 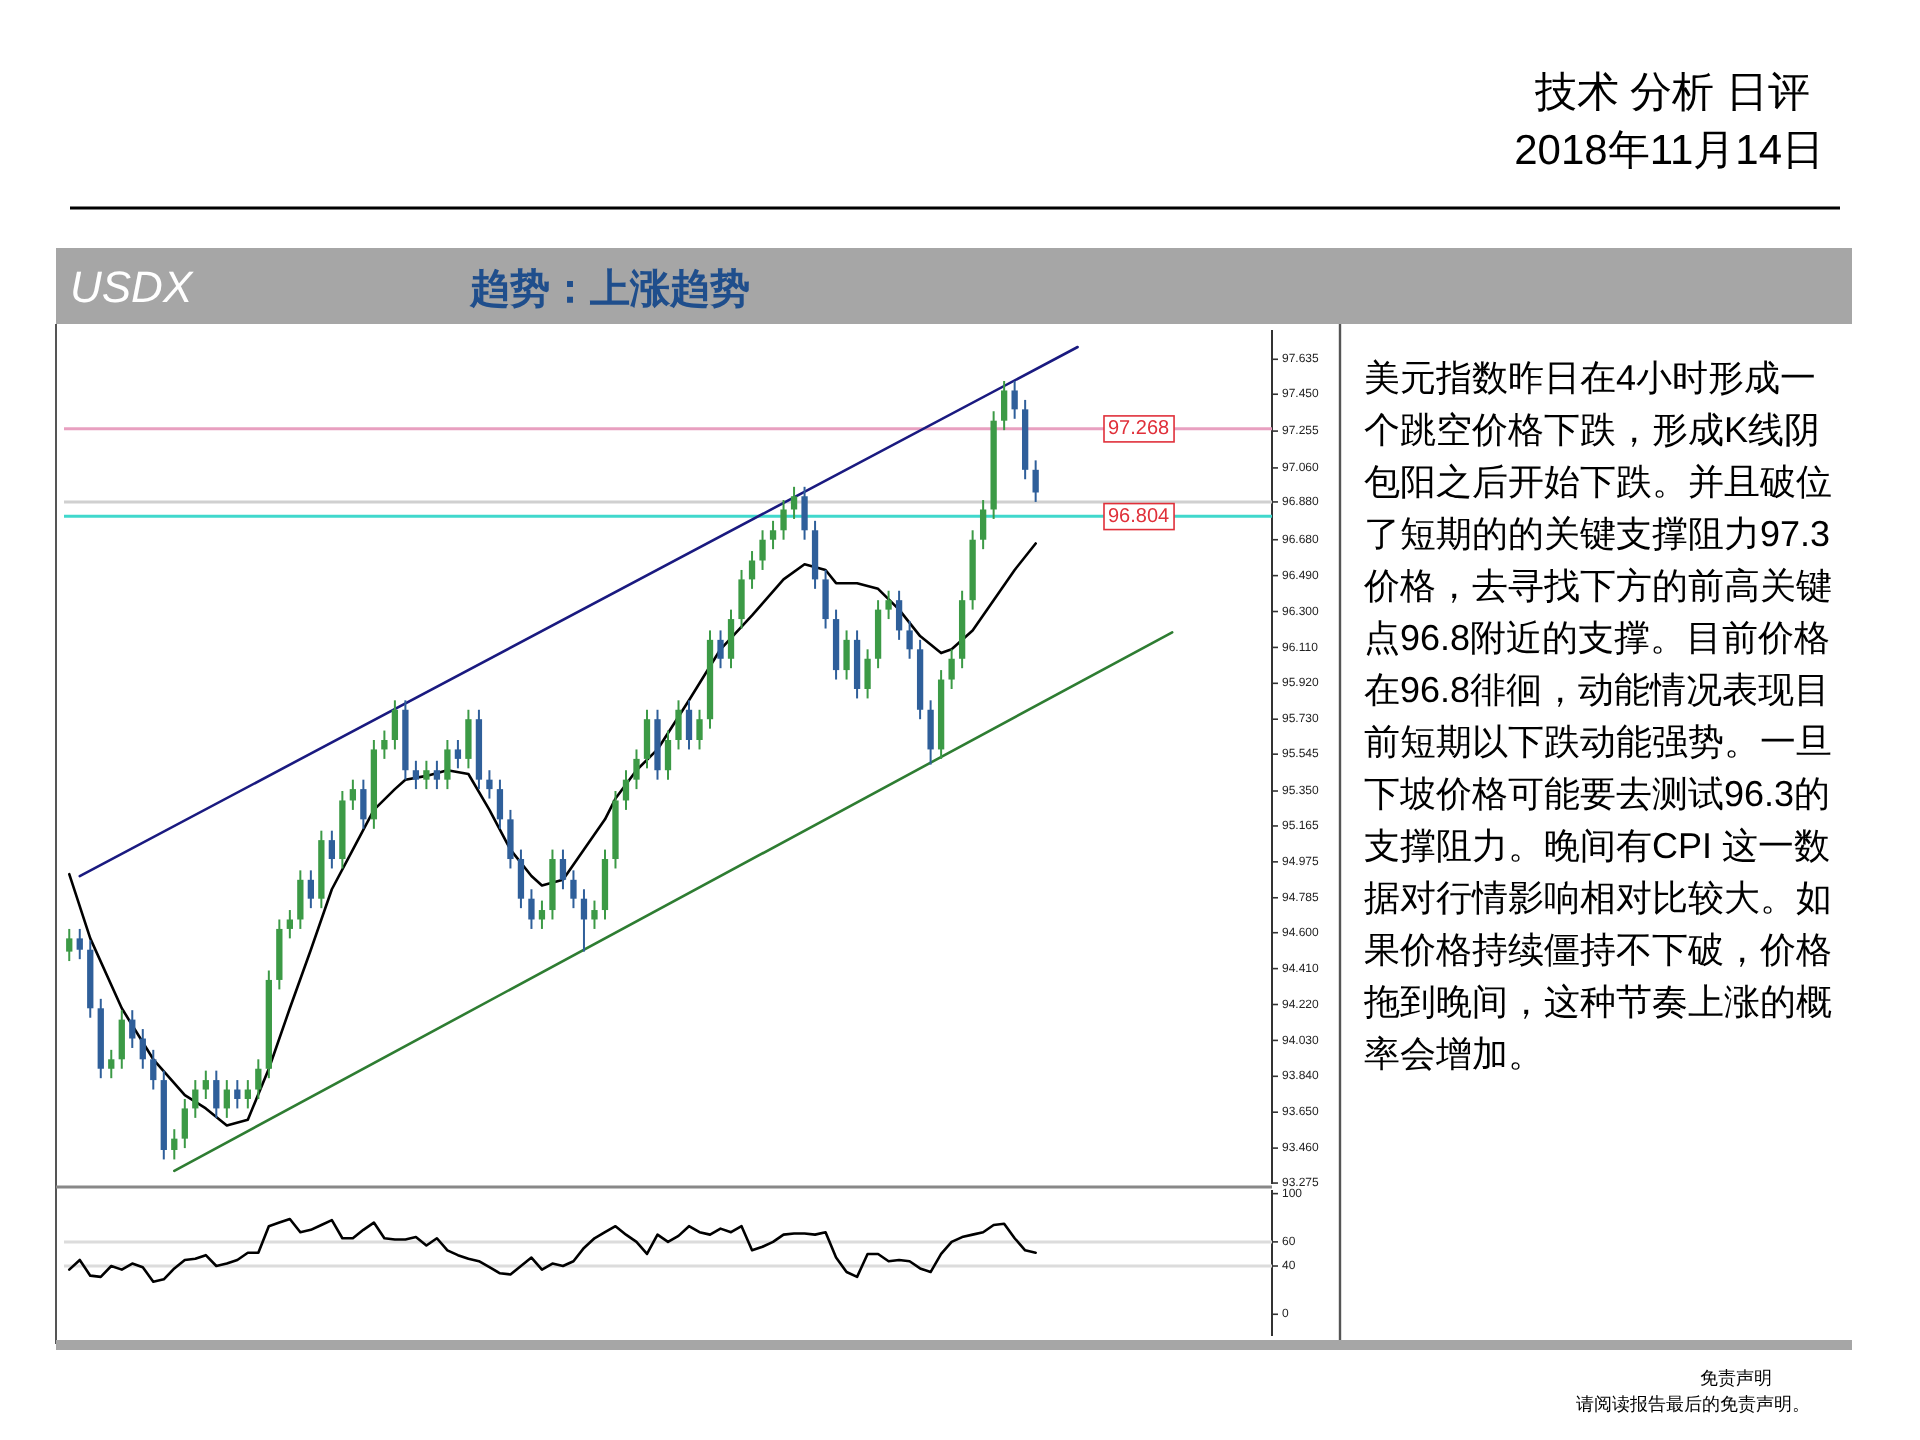 What do you see at coordinates (609, 290) in the screenshot?
I see `chart-subtitle: 趋势：上涨趋势` at bounding box center [609, 290].